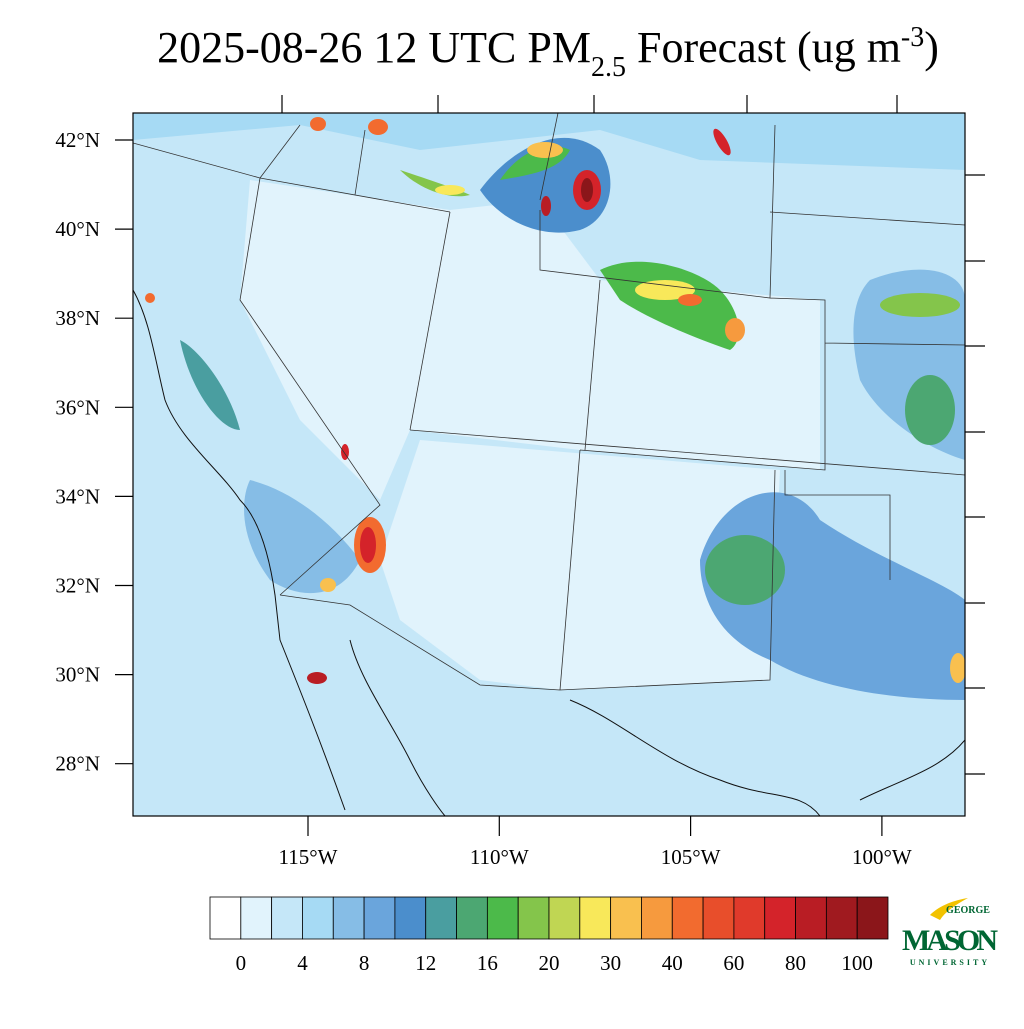 The image size is (1024, 1029). I want to click on logo-mark, so click(949, 909).